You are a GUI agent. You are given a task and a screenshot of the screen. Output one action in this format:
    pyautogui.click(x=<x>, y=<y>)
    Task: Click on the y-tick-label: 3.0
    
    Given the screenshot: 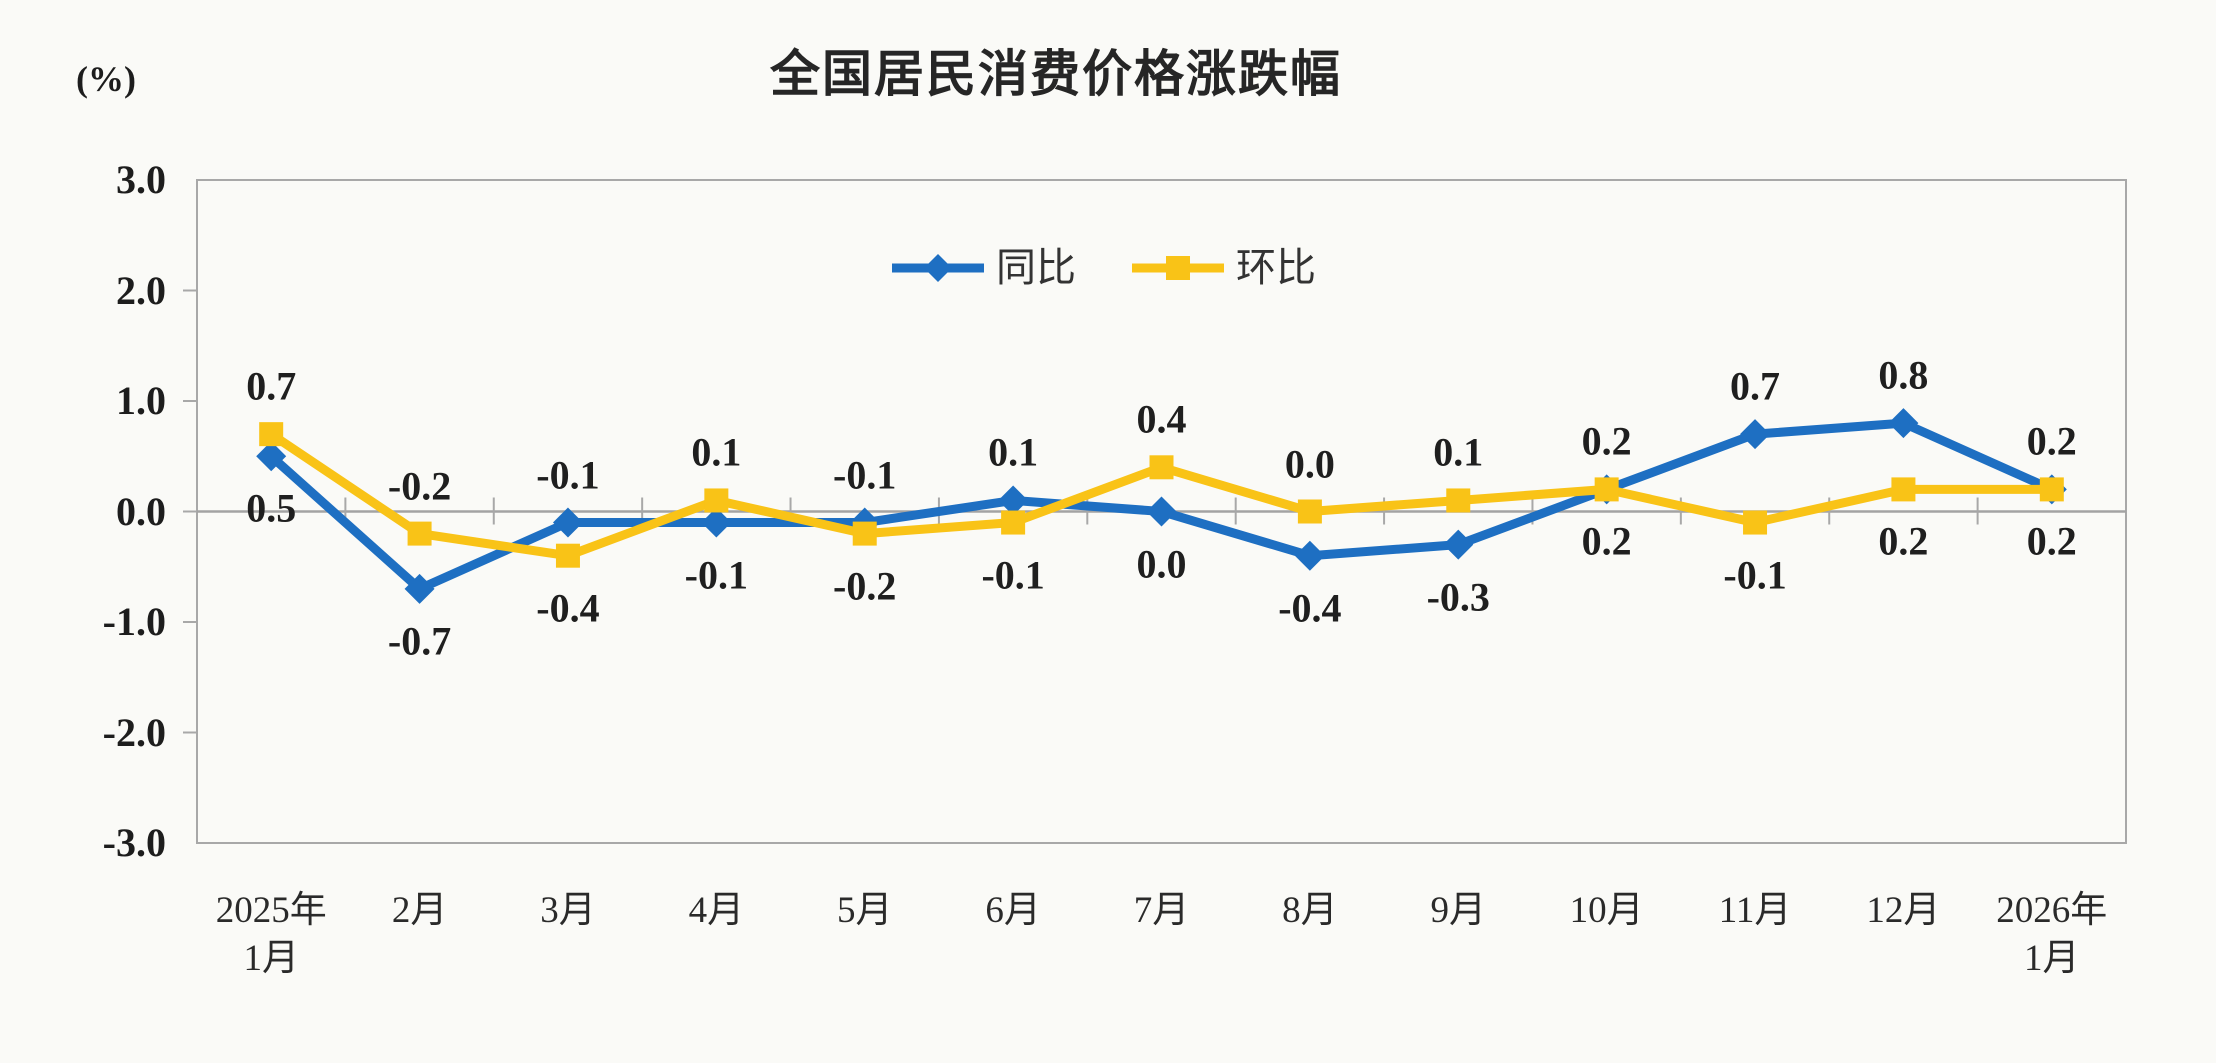 What is the action you would take?
    pyautogui.click(x=141, y=179)
    